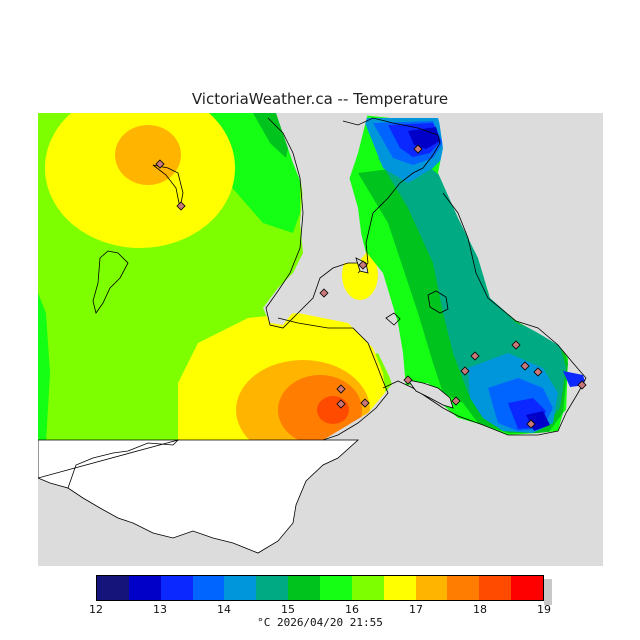 Image resolution: width=640 pixels, height=640 pixels. What do you see at coordinates (333, 410) in the screenshot?
I see `temperature-zone-19plus-bottom` at bounding box center [333, 410].